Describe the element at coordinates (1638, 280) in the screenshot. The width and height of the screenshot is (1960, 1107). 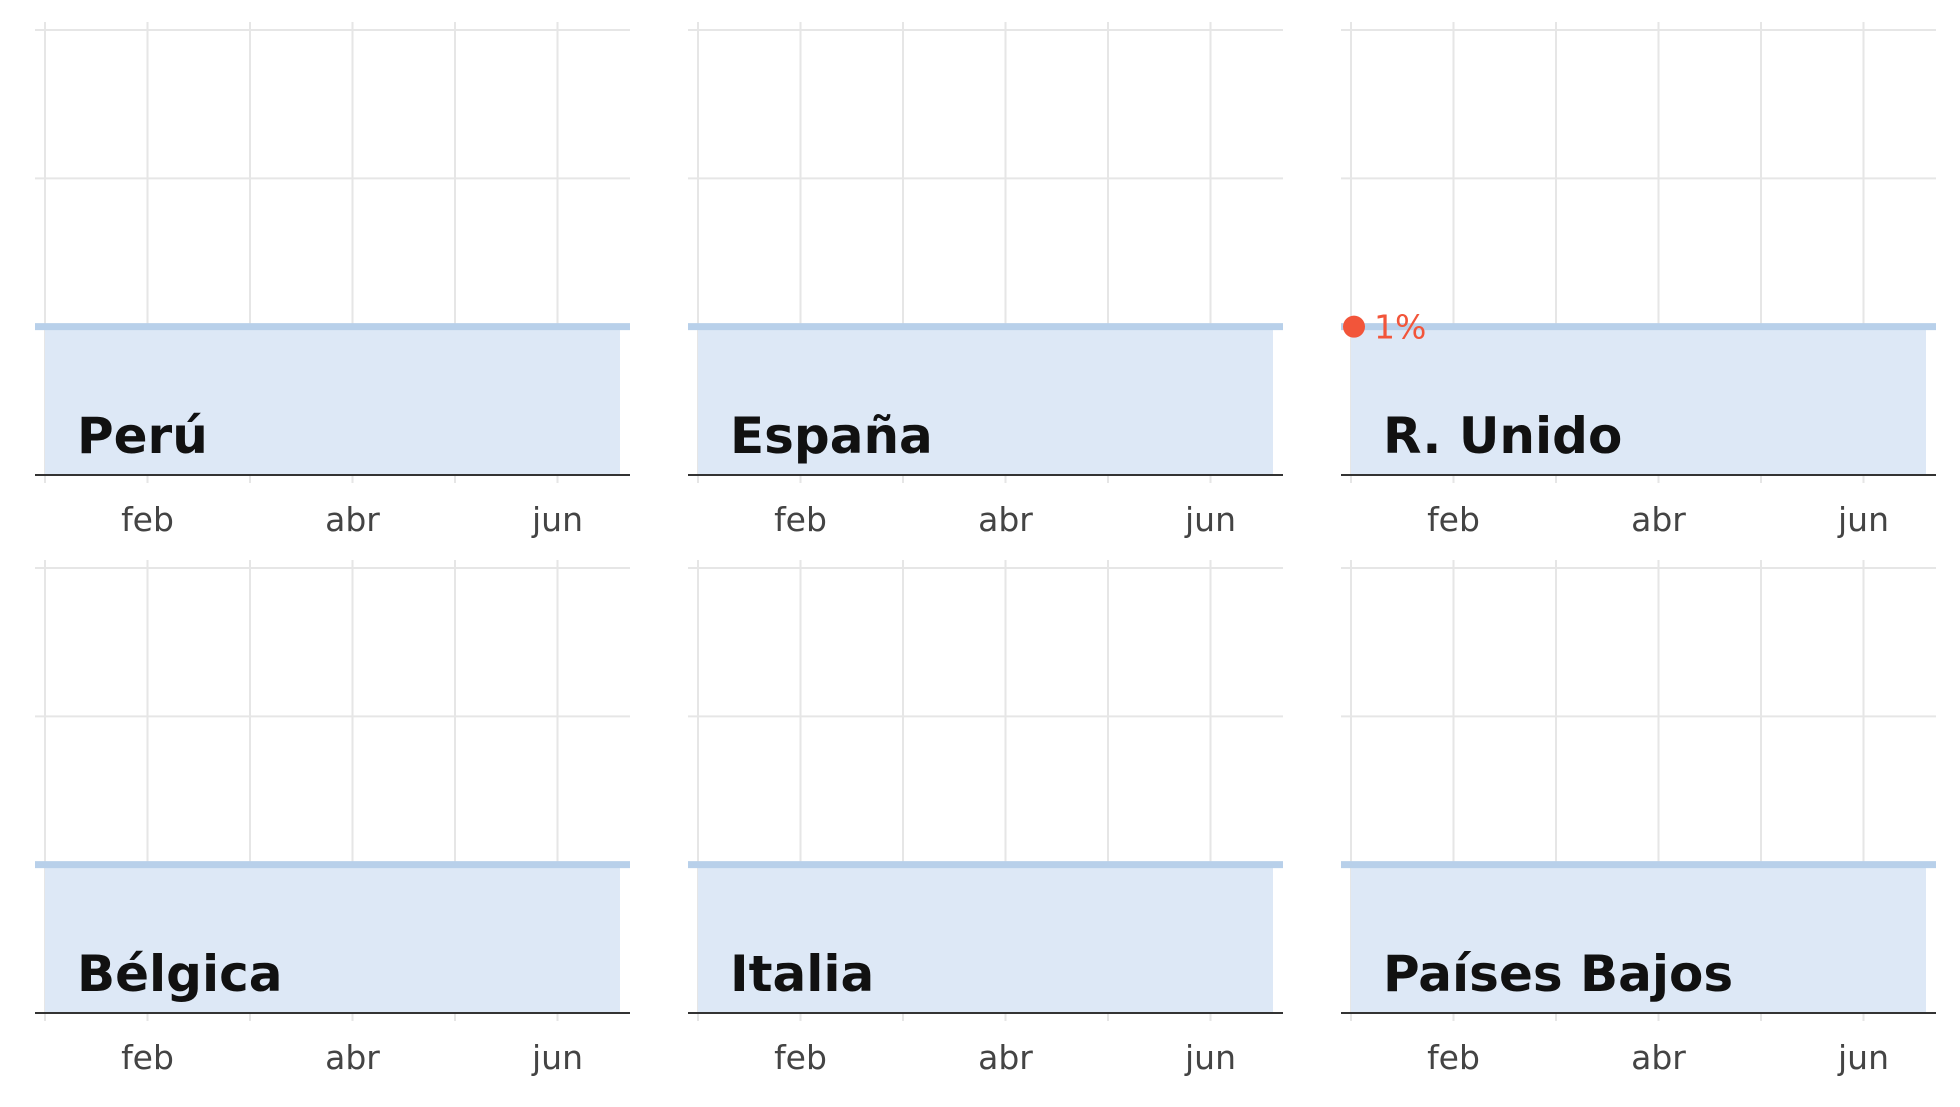
I see `chart-panel: feb abr jun R. Unido 1%` at that location.